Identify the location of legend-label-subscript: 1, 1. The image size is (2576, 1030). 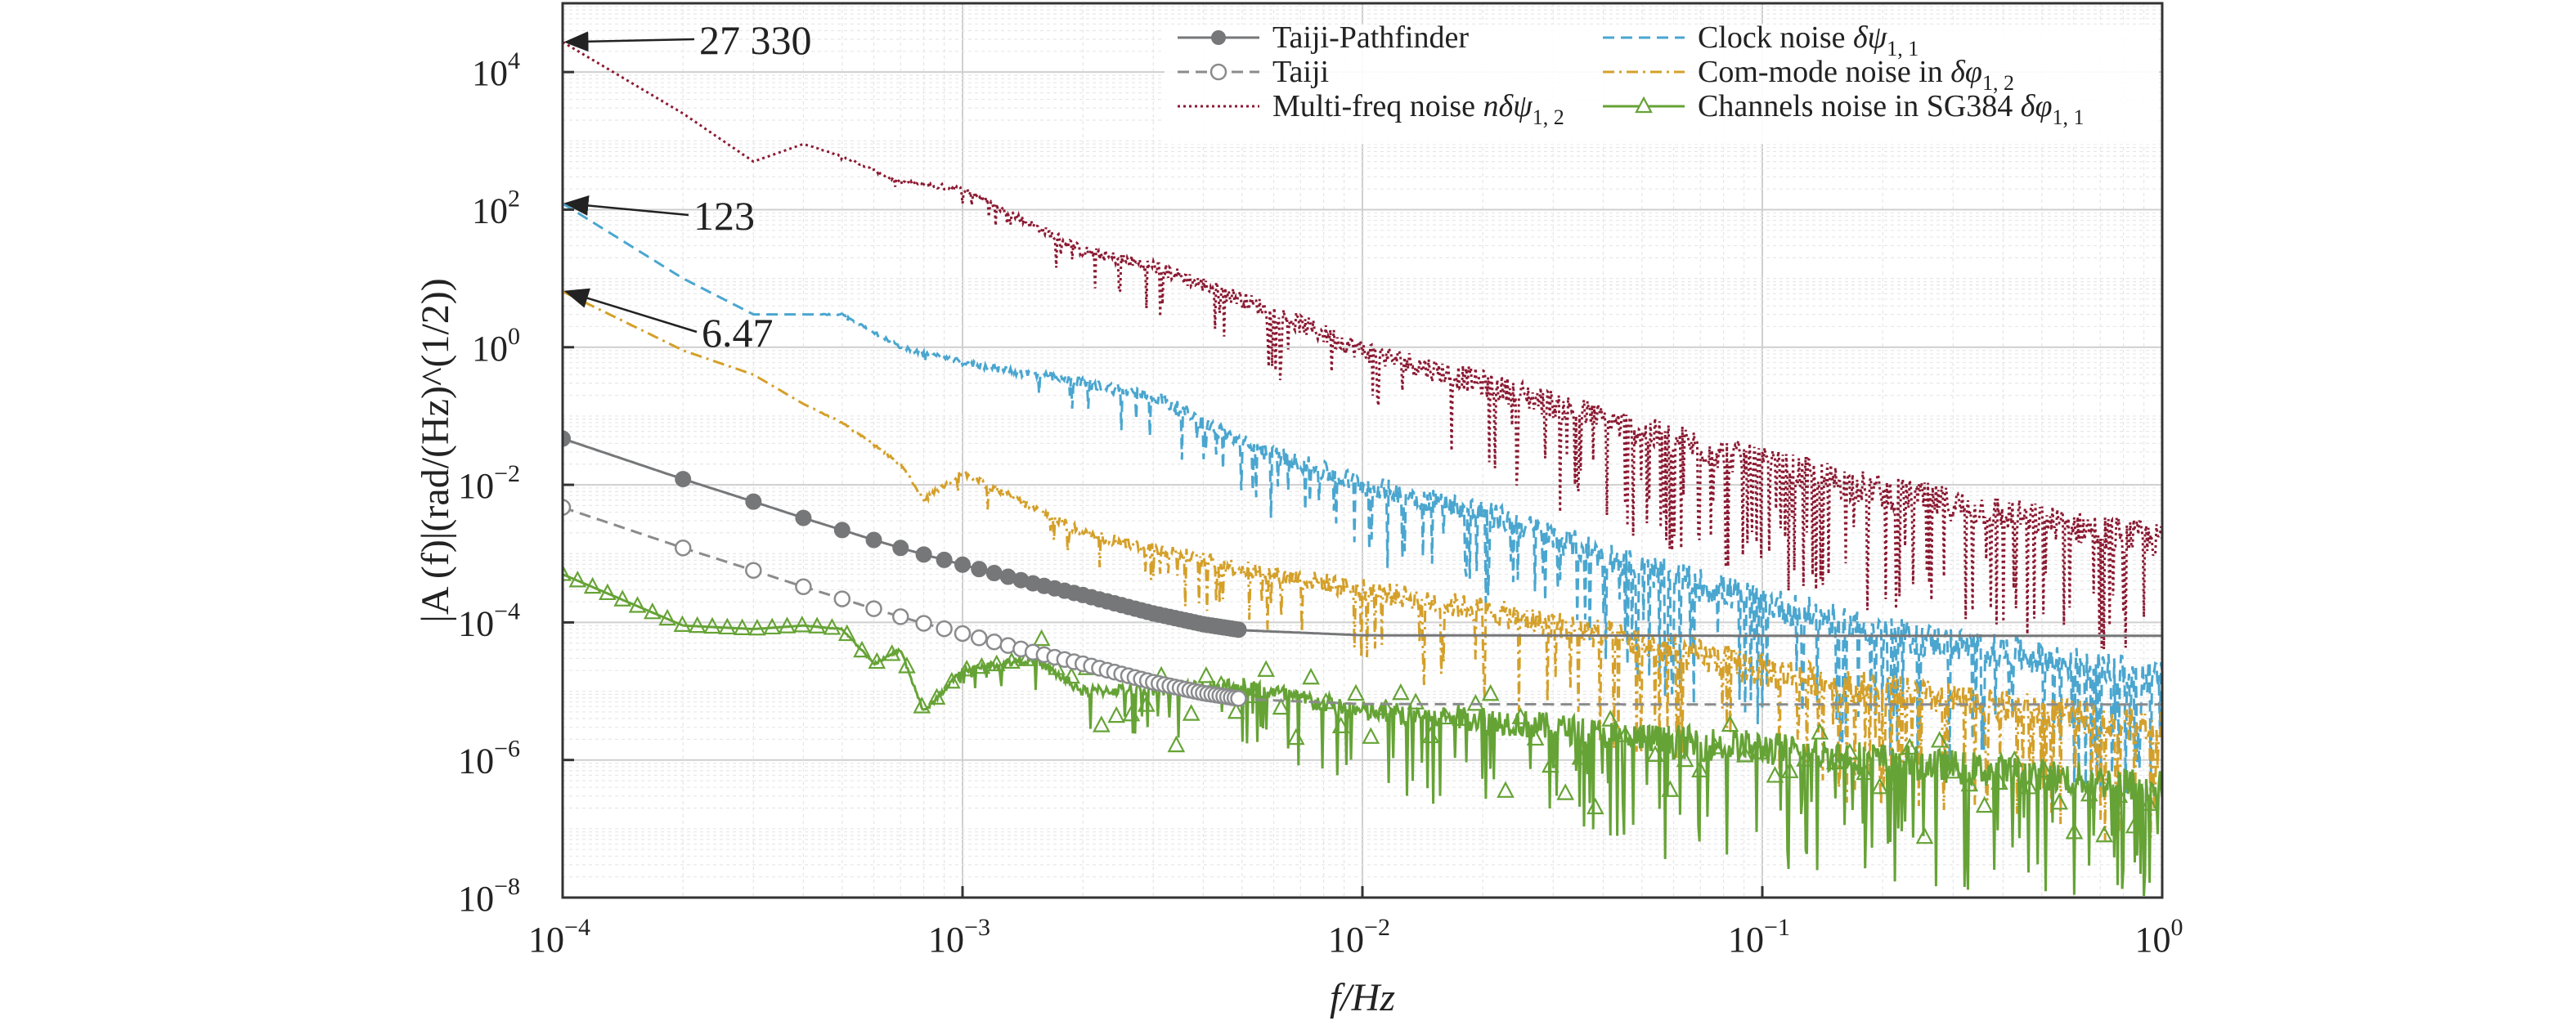
(2068, 117).